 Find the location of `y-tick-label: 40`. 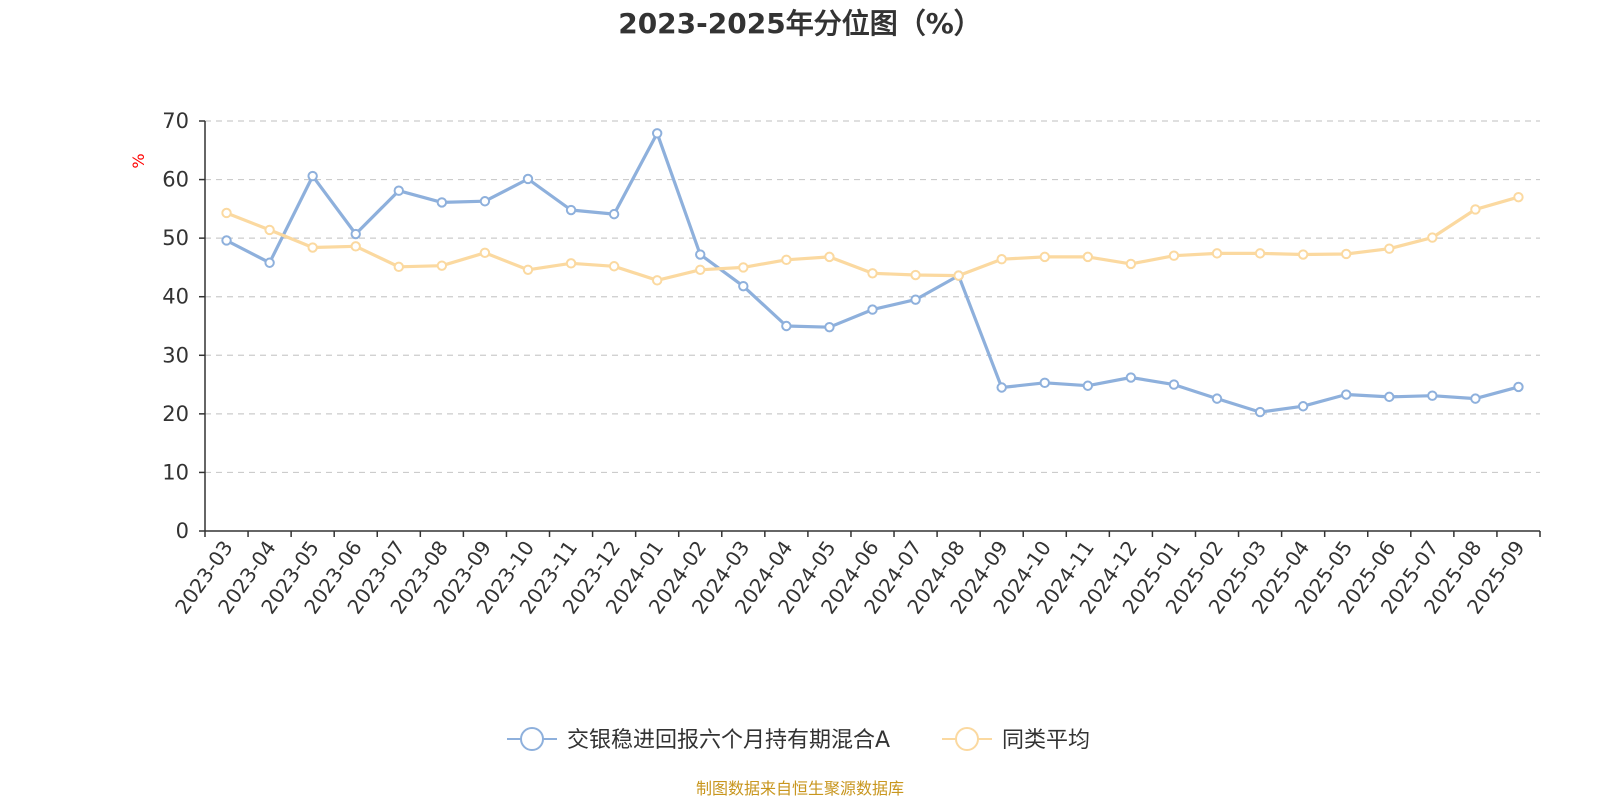

y-tick-label: 40 is located at coordinates (175, 297).